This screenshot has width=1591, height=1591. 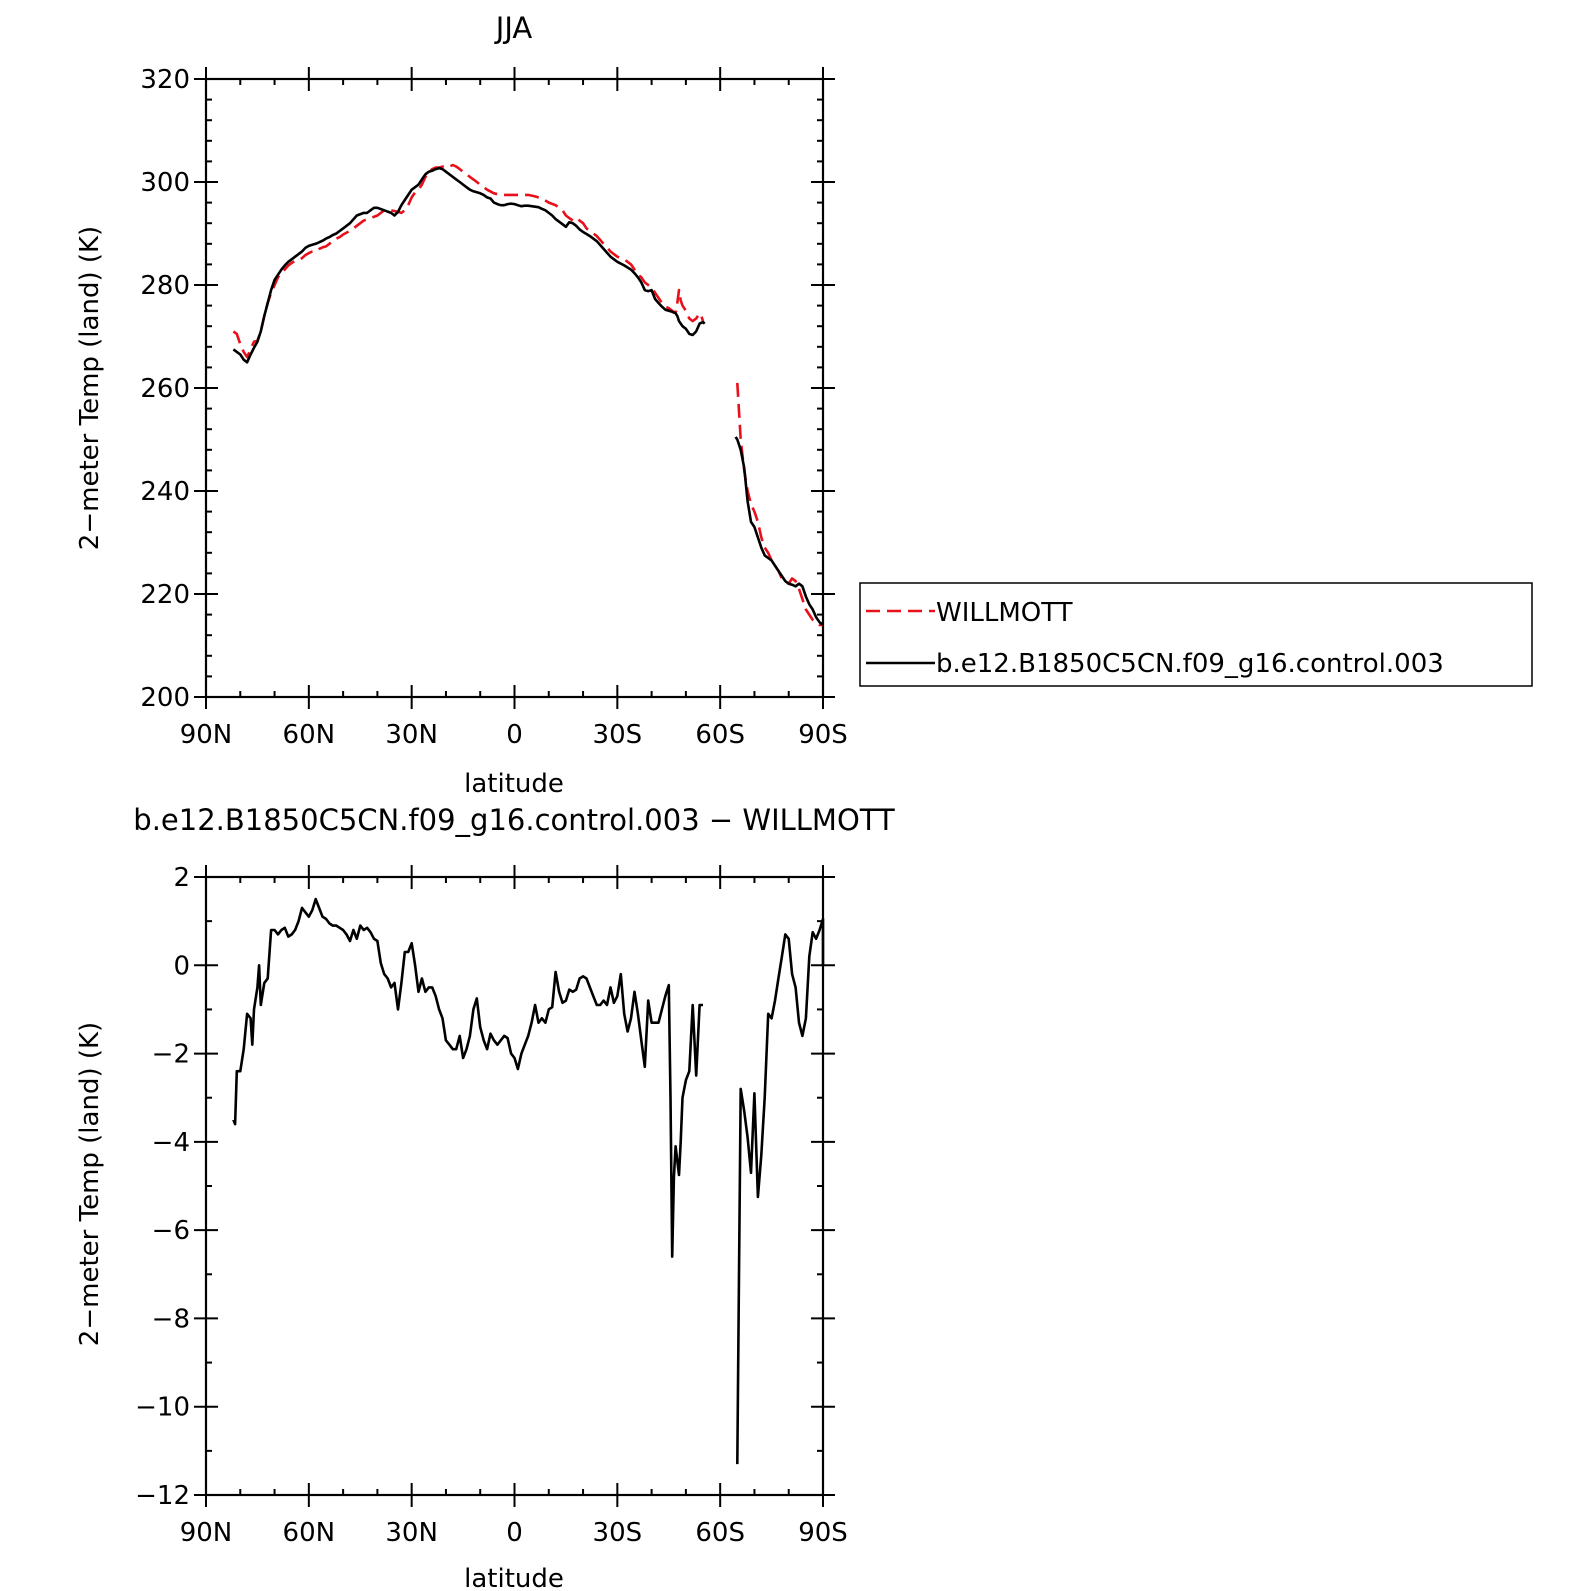 What do you see at coordinates (411, 735) in the screenshot?
I see `top-x-tick-label: 30N` at bounding box center [411, 735].